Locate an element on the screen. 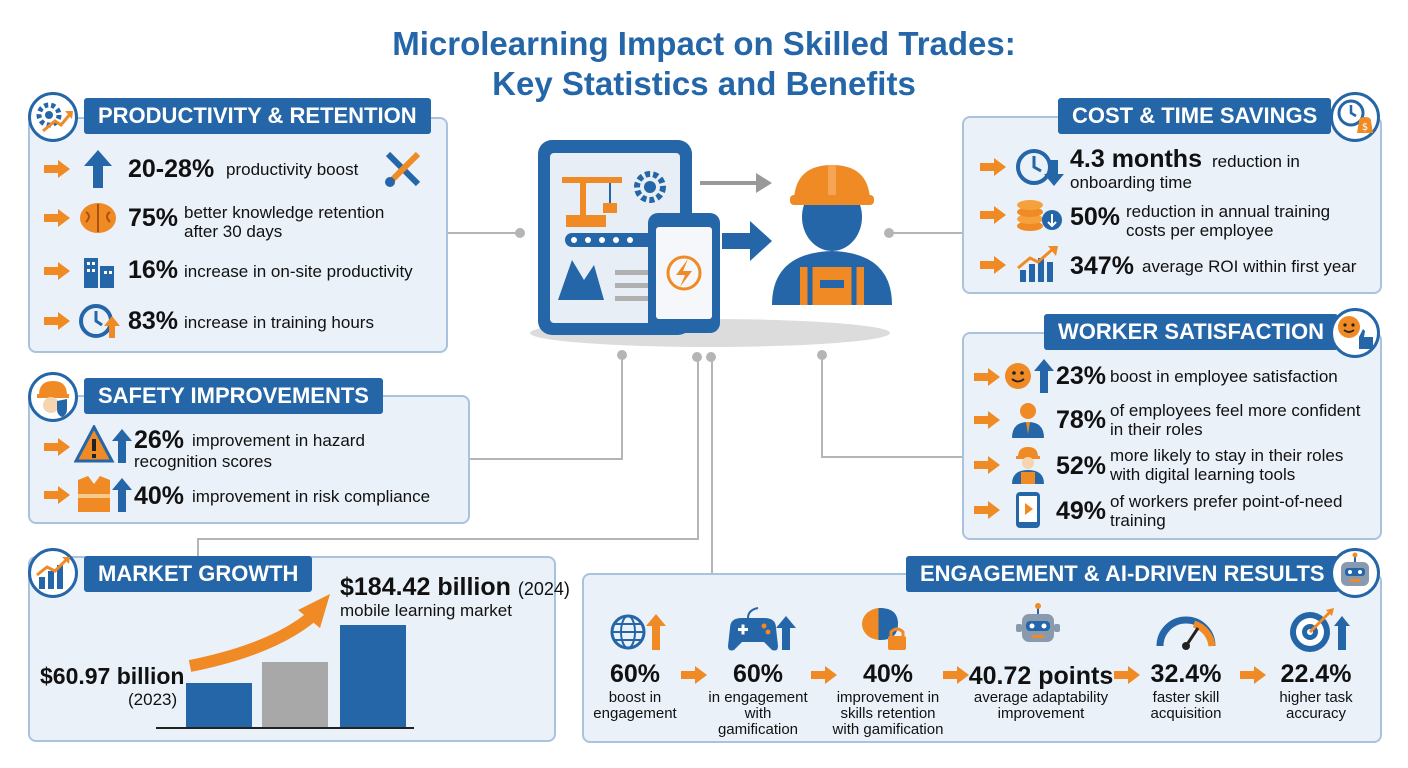  market-2023-value: $60.97 billion is located at coordinates (112, 676).